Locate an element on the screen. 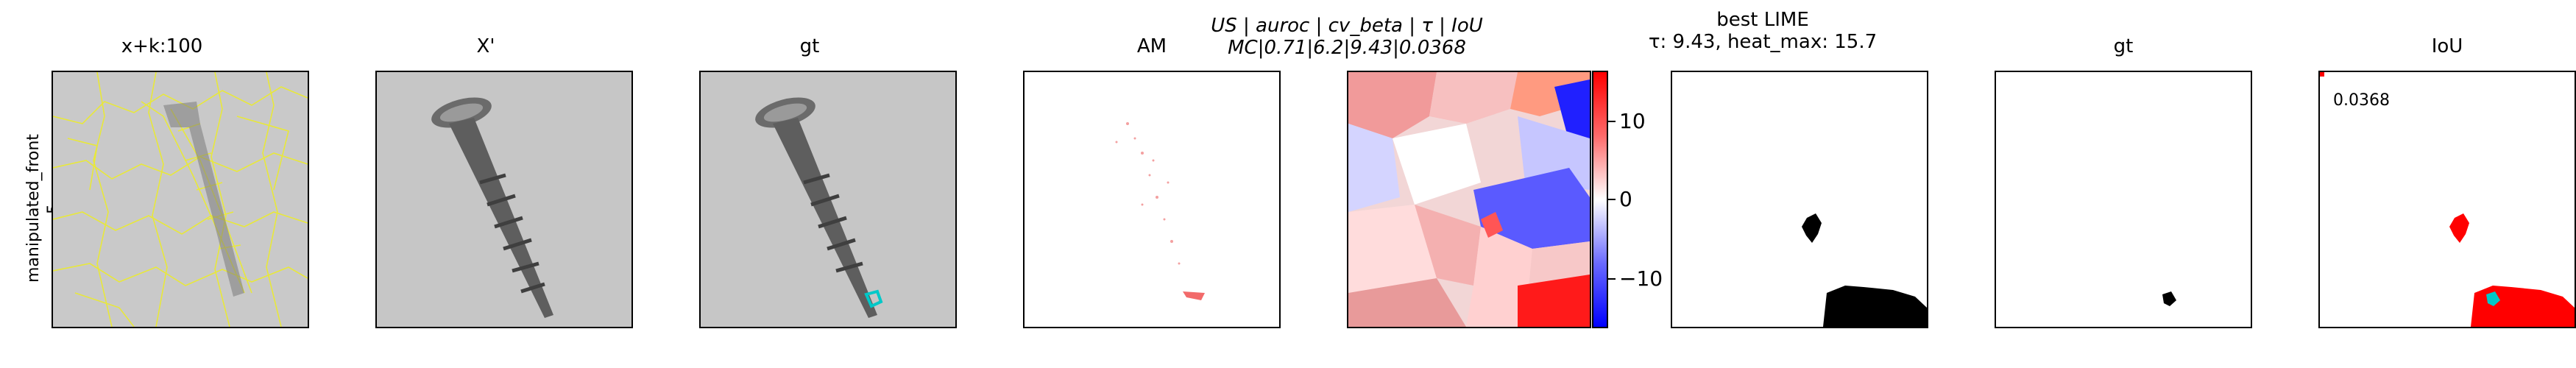 This screenshot has width=2576, height=368. colorbar-tick-label-mid: 0 is located at coordinates (1625, 199).